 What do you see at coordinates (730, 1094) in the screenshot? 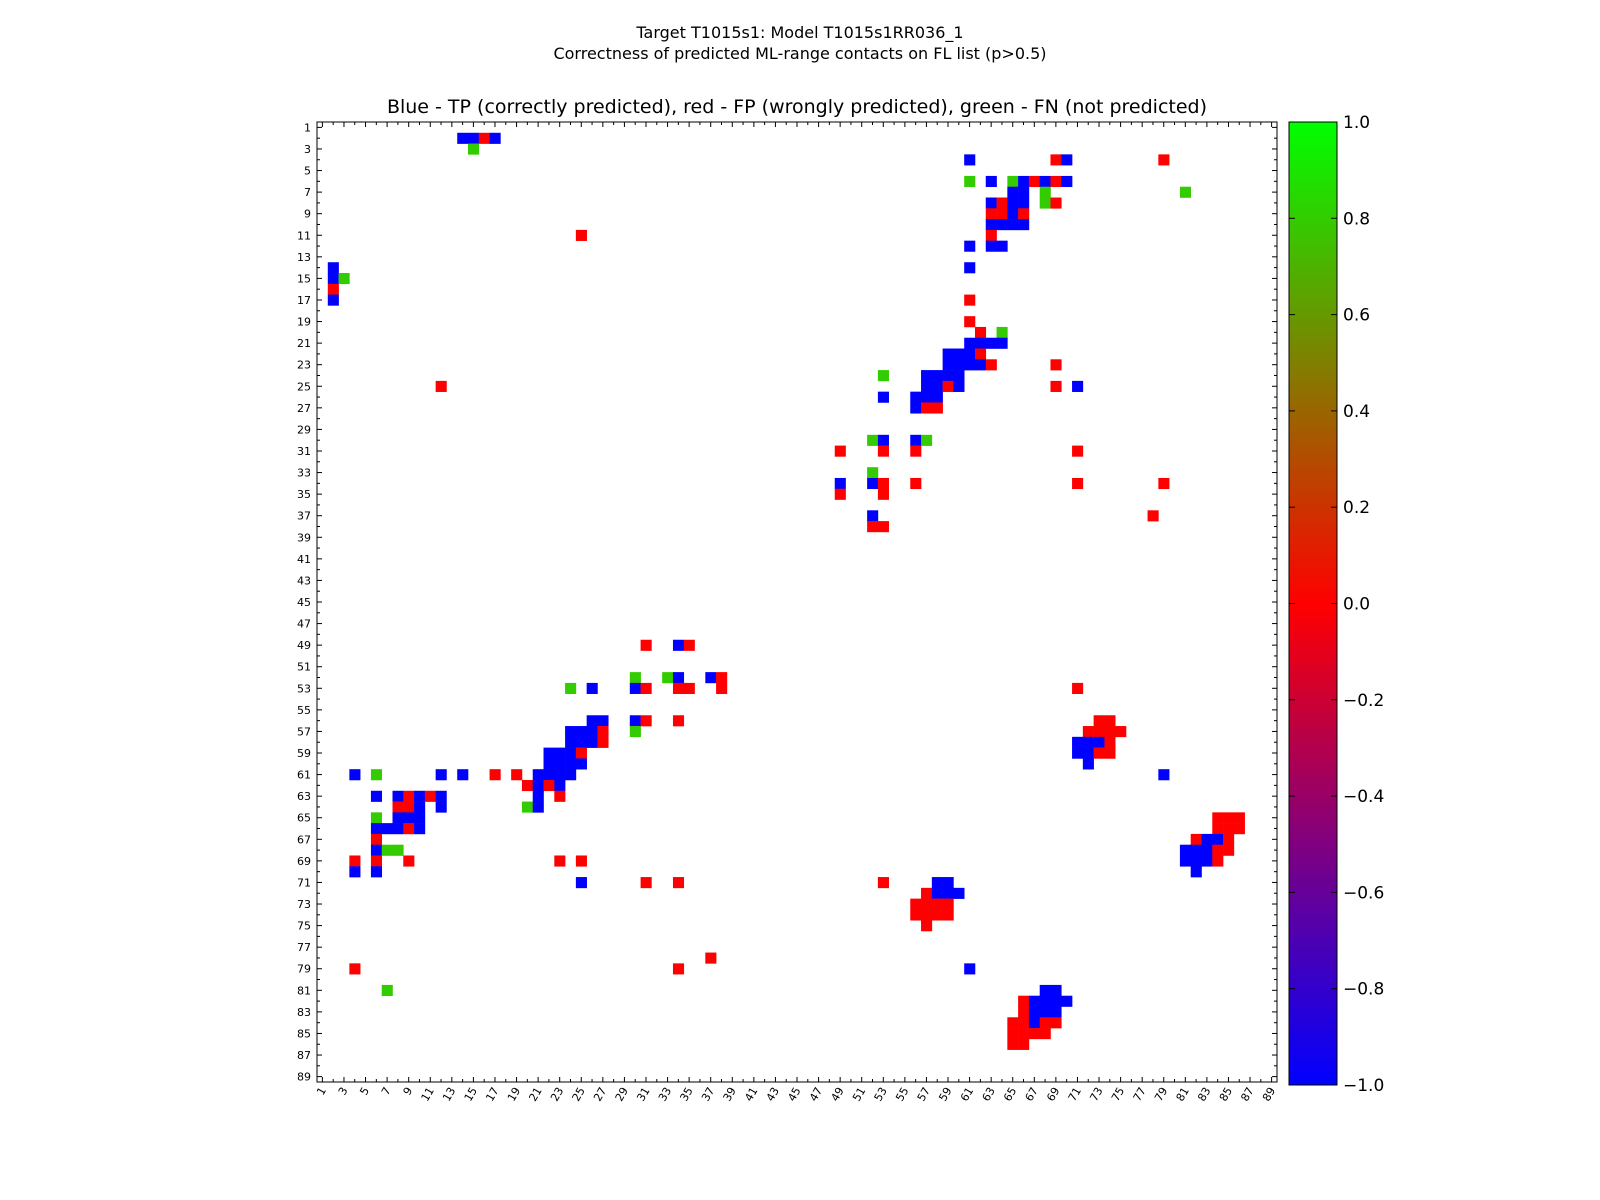
I see `x-tick-label: 39` at bounding box center [730, 1094].